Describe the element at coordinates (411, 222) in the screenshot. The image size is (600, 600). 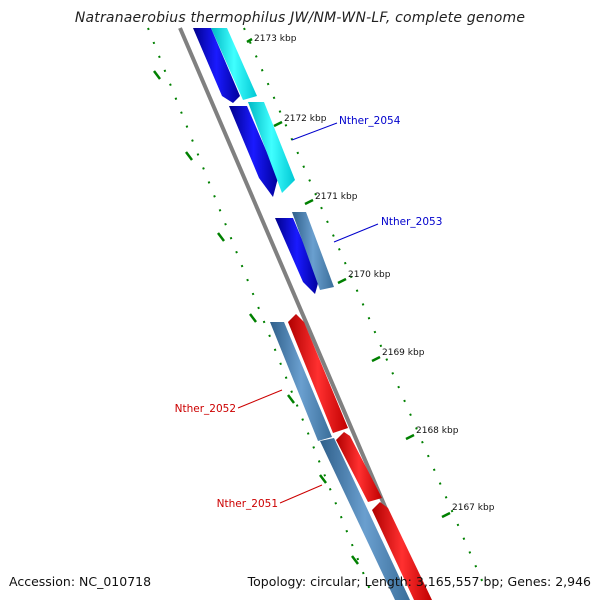
I see `gene-label-nther-2053: Nther_2053` at that location.